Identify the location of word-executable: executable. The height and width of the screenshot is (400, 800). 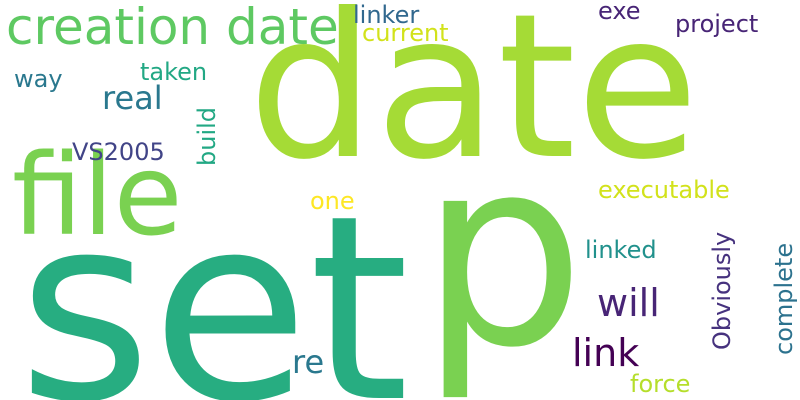
(664, 190).